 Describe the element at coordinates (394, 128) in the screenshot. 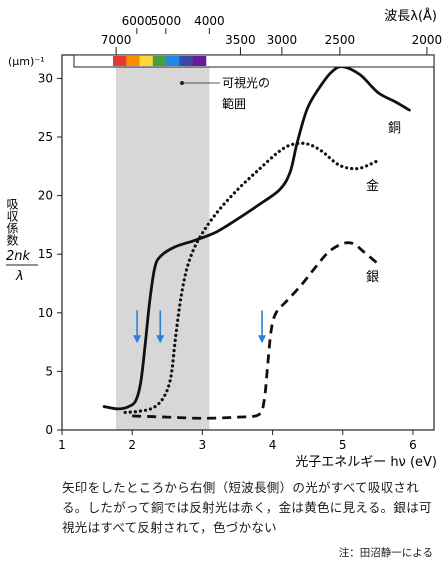

I see `series-label-copper: 銅` at that location.